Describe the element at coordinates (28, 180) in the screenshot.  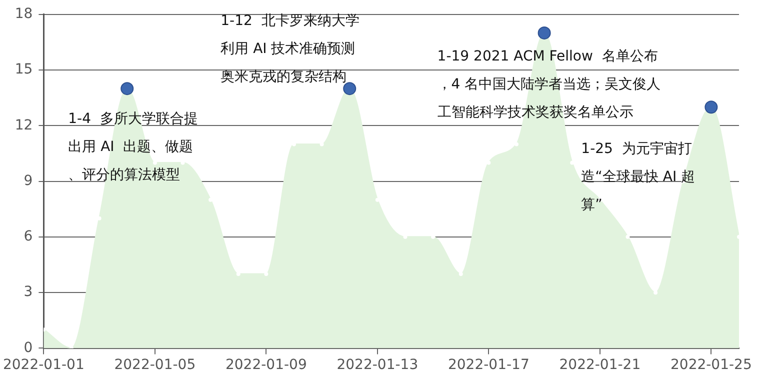
I see `y-tick-label: 9` at that location.